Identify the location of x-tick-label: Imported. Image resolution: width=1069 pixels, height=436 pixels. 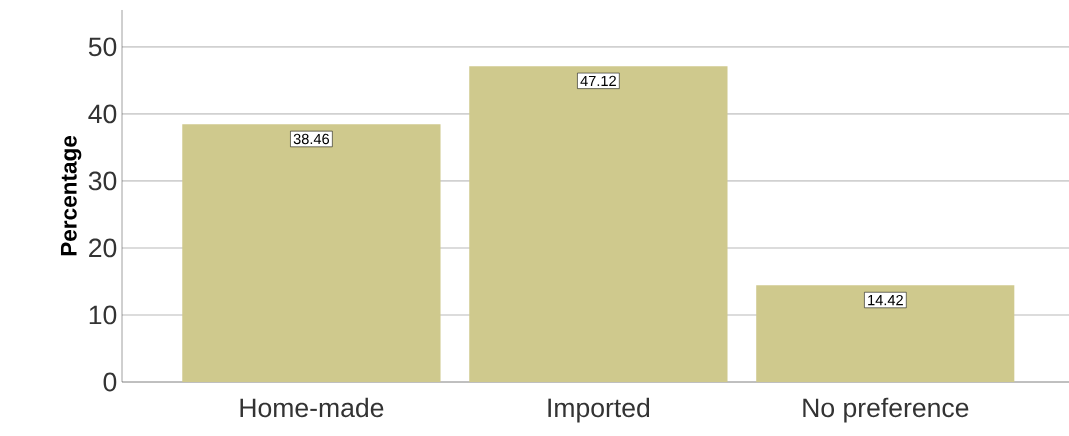
(599, 410).